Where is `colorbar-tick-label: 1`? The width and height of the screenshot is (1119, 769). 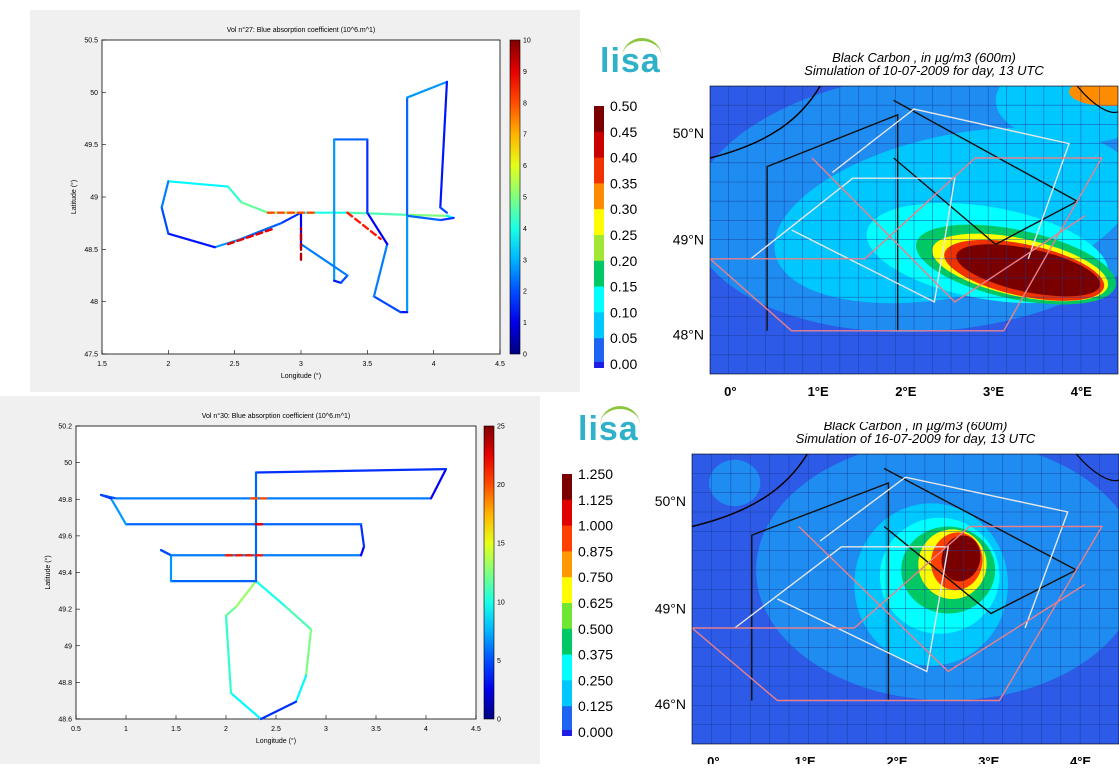
colorbar-tick-label: 1 is located at coordinates (525, 323).